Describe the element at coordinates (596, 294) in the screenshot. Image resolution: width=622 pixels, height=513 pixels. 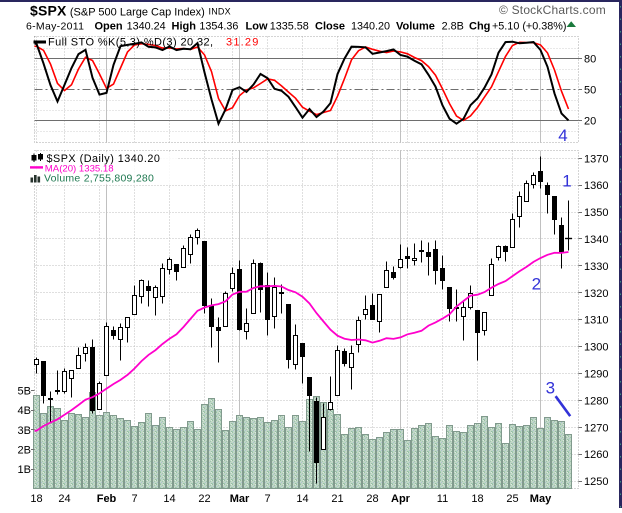
I see `svg-text: 1320` at that location.